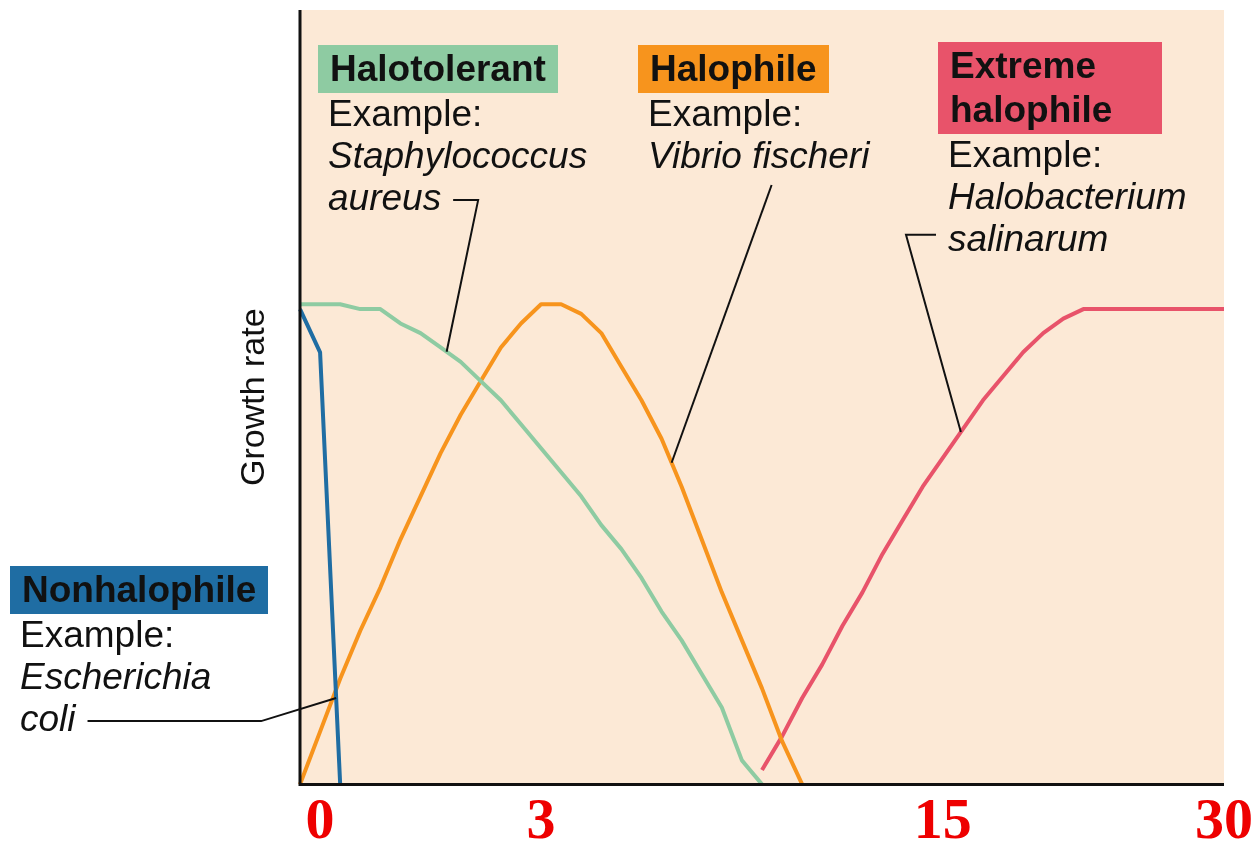  What do you see at coordinates (1050, 88) in the screenshot?
I see `text: Extreme halophile` at bounding box center [1050, 88].